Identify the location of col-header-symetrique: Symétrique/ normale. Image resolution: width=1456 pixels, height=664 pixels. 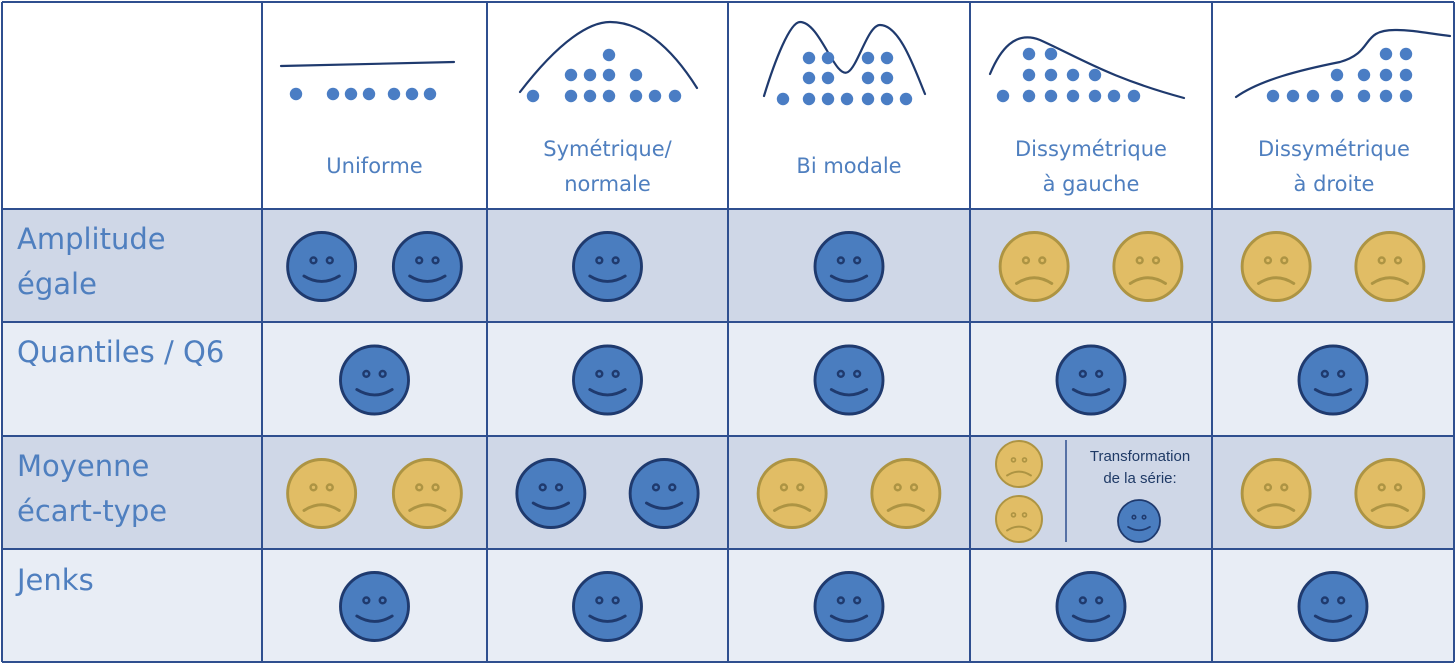
(607, 166).